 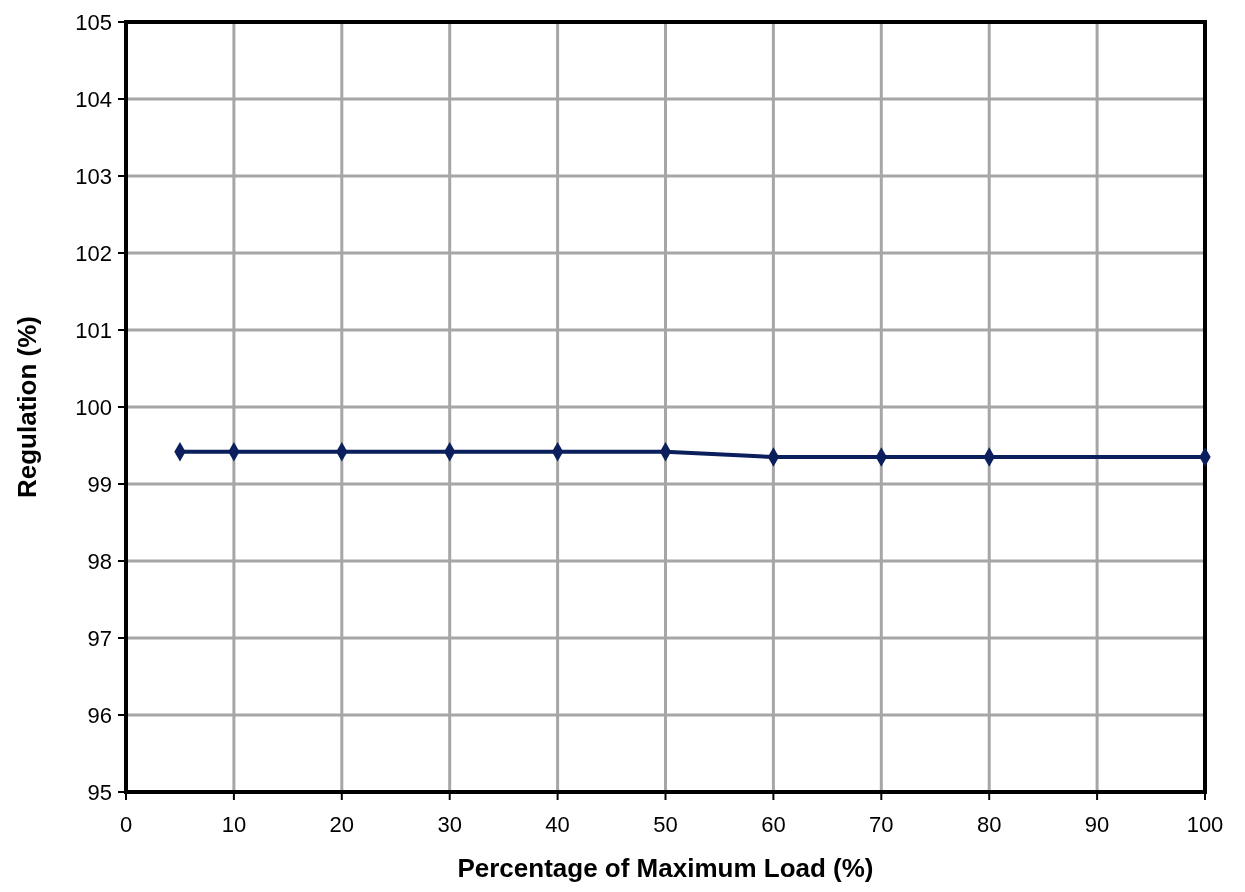 I want to click on y-tick-label: 103, so click(x=93, y=176).